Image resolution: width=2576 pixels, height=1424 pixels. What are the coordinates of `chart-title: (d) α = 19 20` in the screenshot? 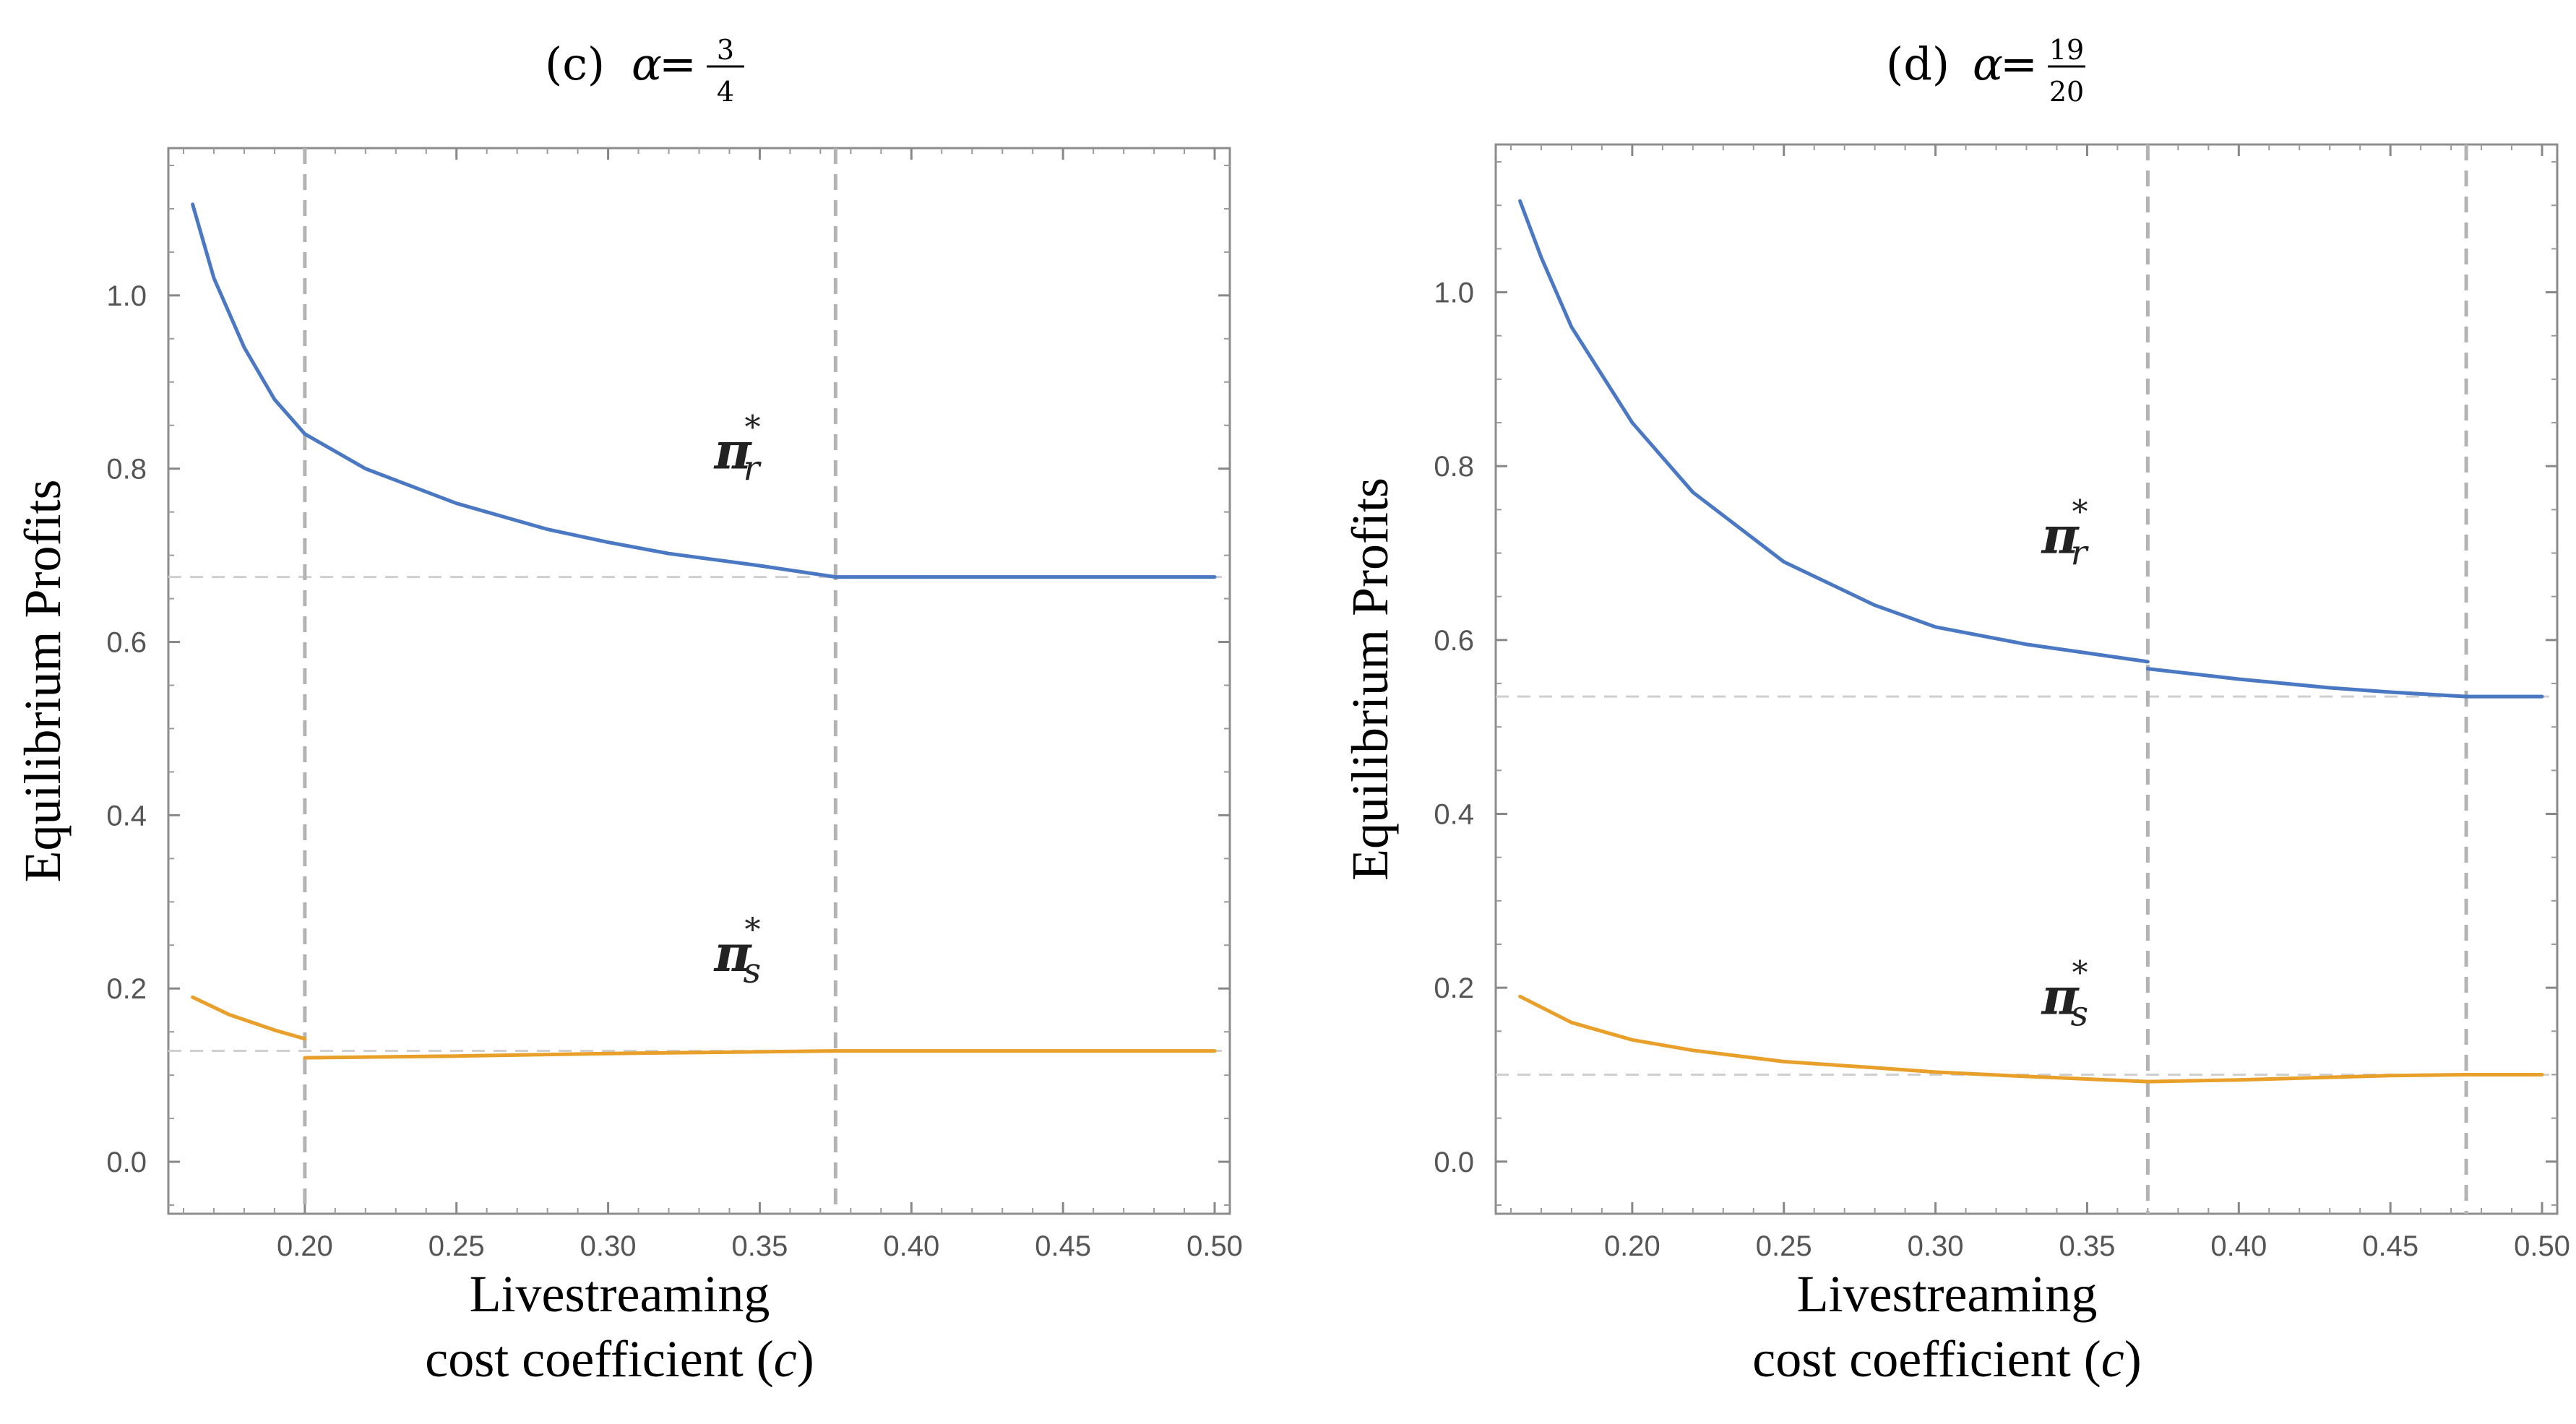 It's located at (1985, 71).